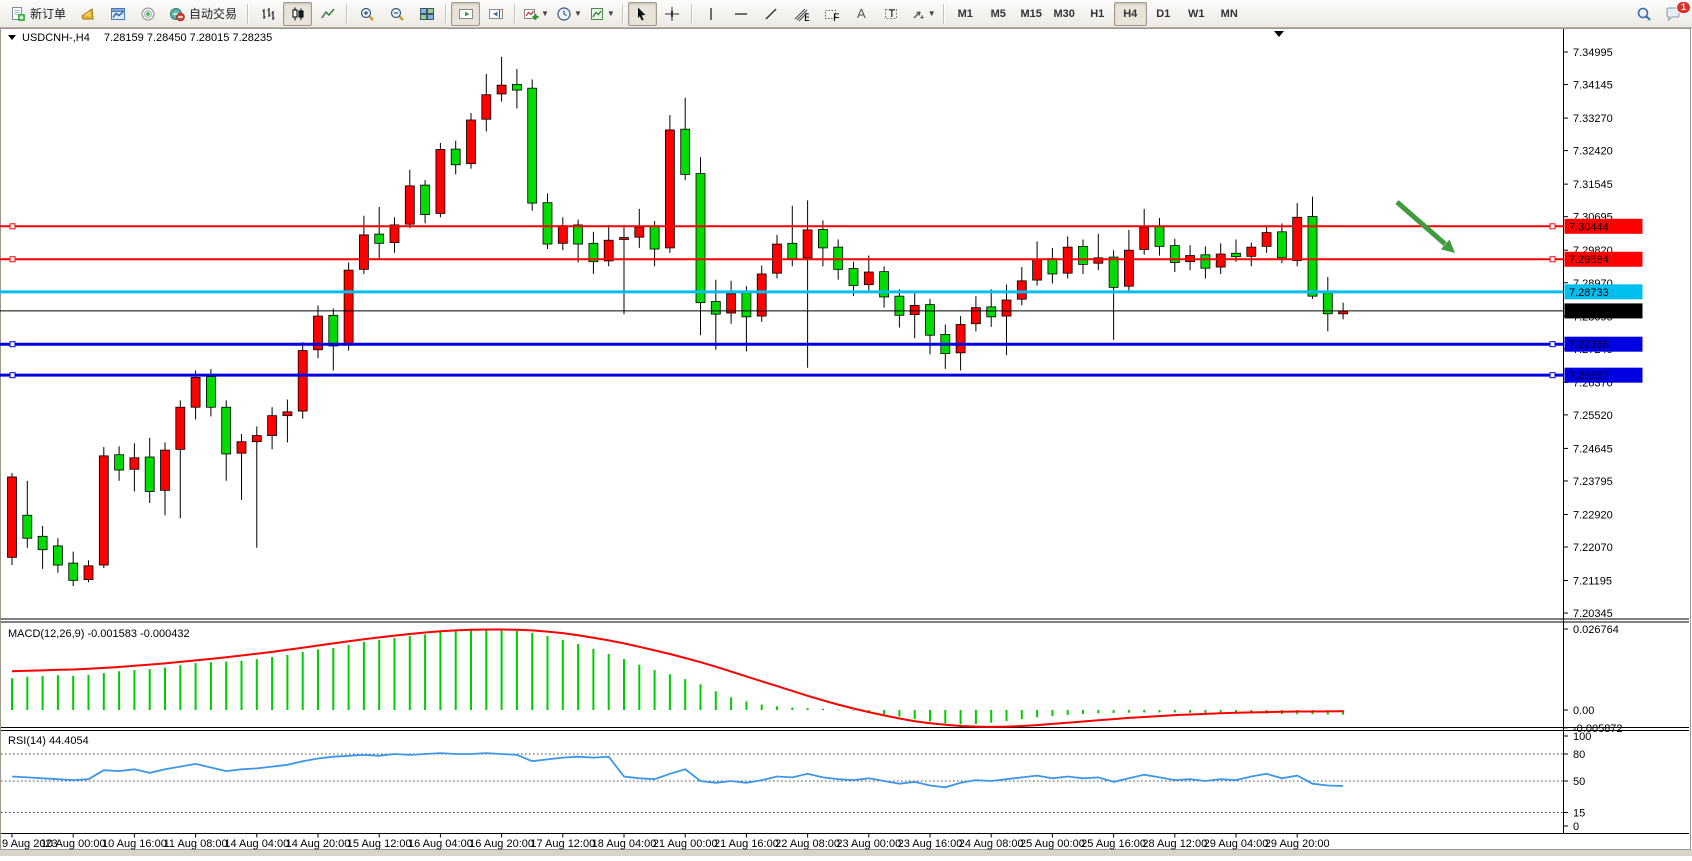  I want to click on auto-scroll-button, so click(466, 13).